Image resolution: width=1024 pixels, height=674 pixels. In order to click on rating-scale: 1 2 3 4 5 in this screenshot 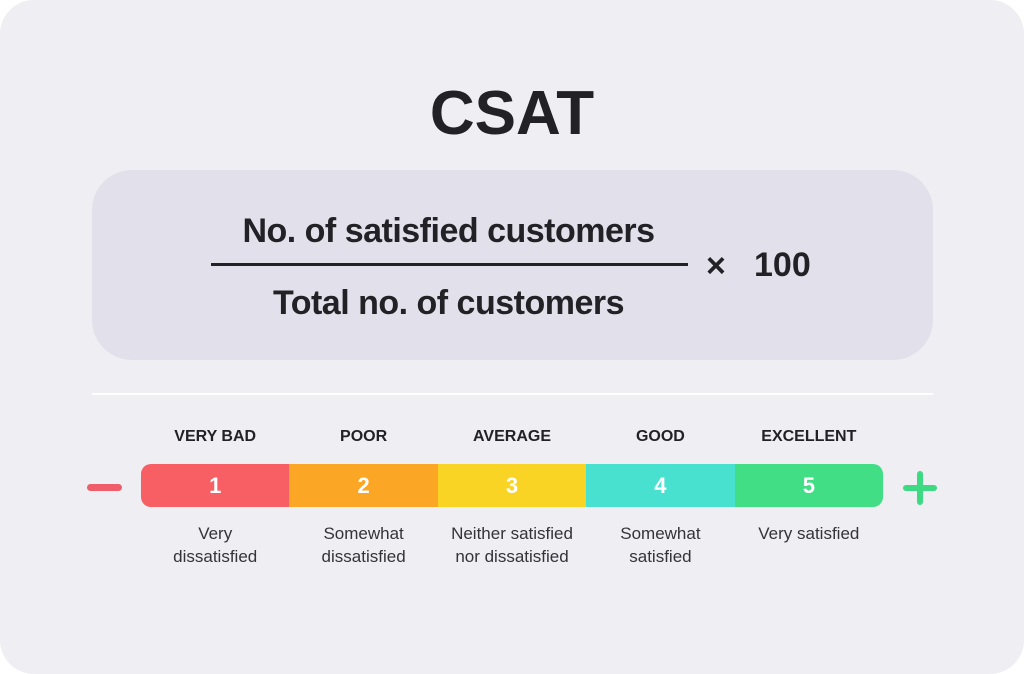, I will do `click(512, 485)`.